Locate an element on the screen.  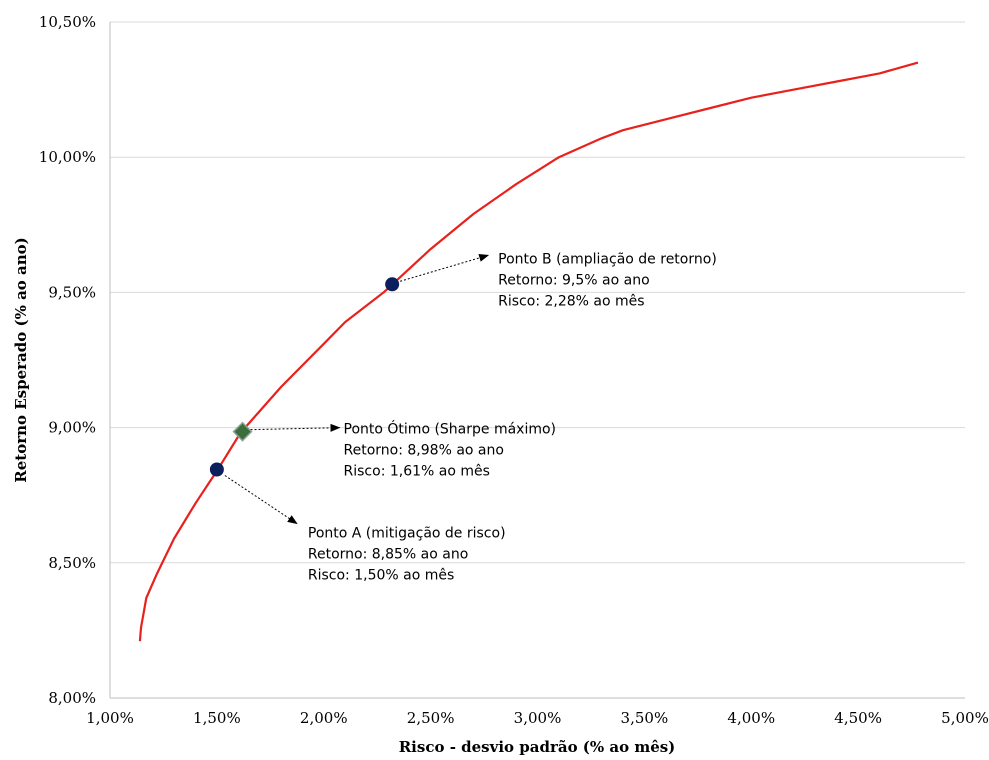
x-tick-label: 3,50% is located at coordinates (645, 718).